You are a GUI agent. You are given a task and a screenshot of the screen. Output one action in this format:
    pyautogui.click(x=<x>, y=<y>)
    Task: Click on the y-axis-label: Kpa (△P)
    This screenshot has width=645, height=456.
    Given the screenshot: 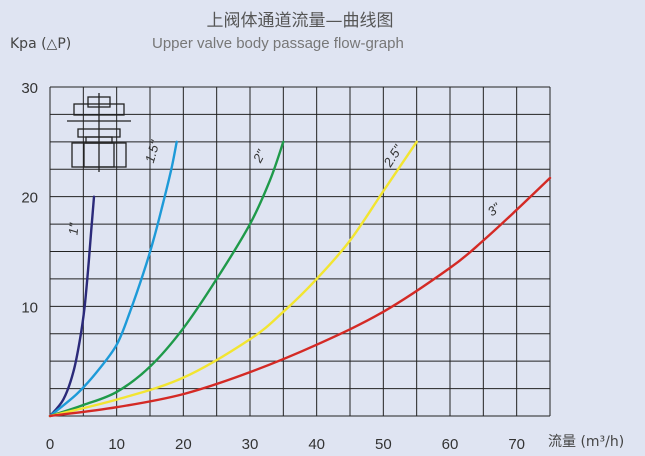 What is the action you would take?
    pyautogui.click(x=40, y=44)
    